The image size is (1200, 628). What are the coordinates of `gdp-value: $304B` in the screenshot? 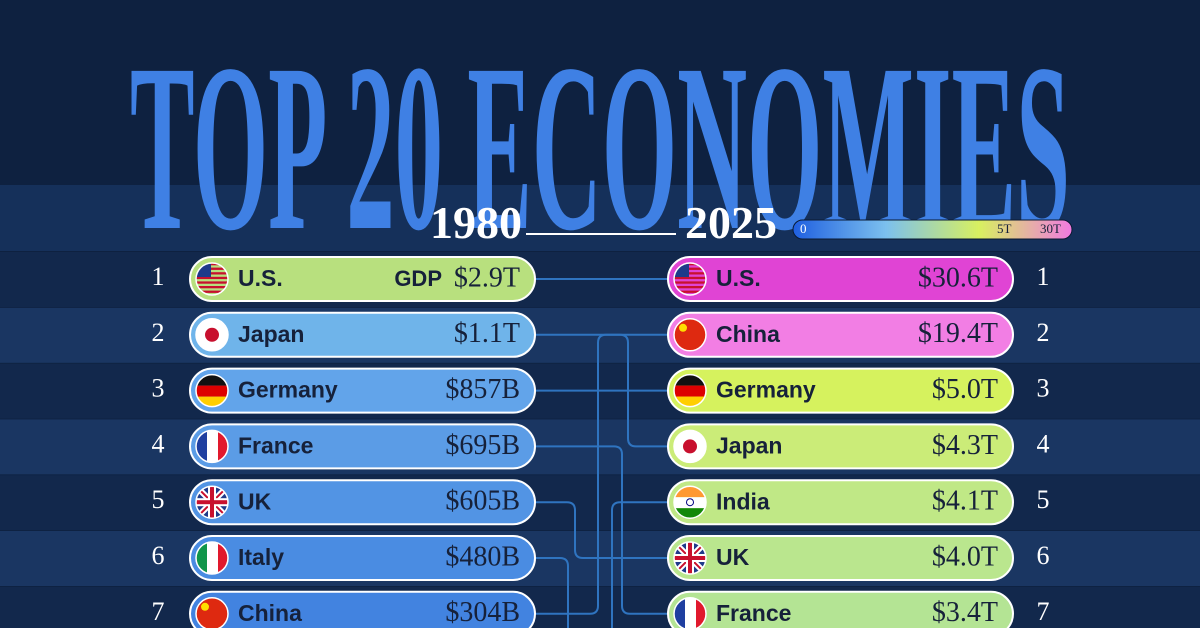 It's located at (482, 612).